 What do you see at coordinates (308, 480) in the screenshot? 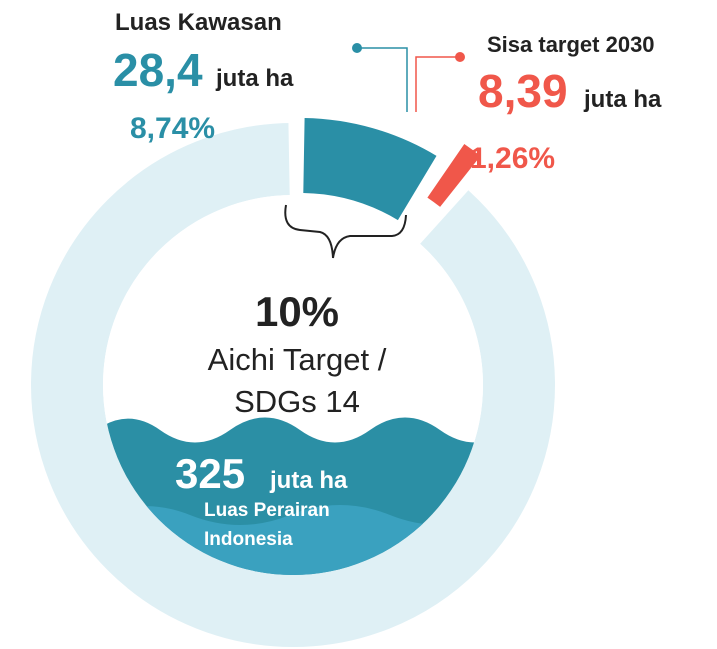
I see `waters-unit: juta ha` at bounding box center [308, 480].